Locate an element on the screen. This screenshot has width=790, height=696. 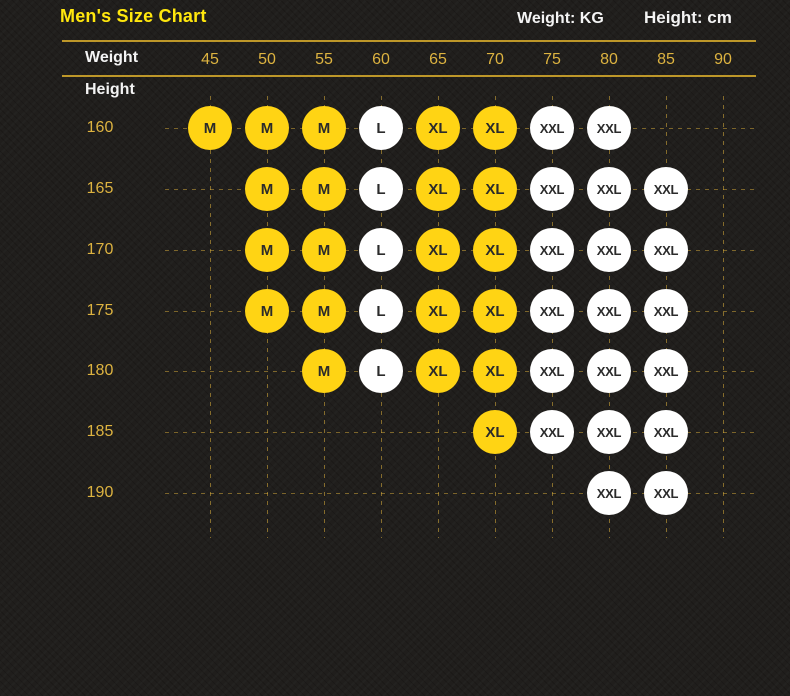
weight-tick: 80 is located at coordinates (609, 59).